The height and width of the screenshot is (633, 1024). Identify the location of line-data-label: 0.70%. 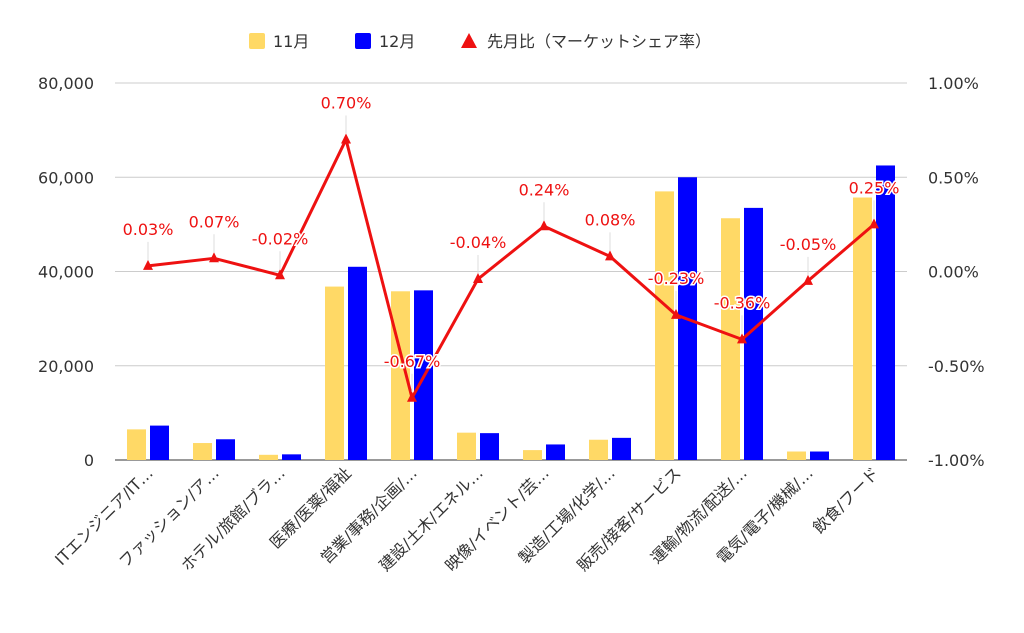
(346, 103).